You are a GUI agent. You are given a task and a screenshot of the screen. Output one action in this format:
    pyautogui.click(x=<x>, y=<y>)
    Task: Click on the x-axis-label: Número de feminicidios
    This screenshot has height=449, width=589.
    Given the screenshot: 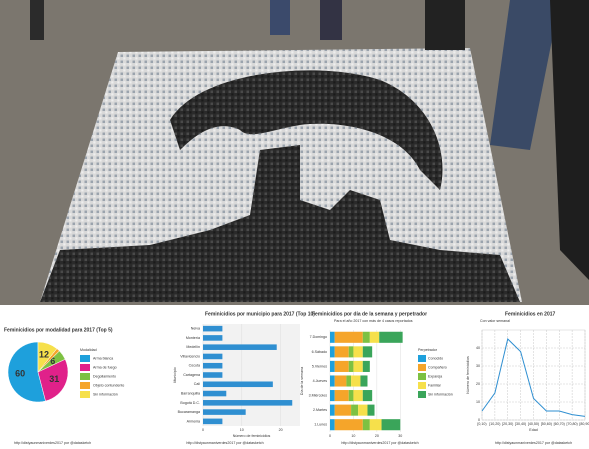 What is the action you would take?
    pyautogui.click(x=252, y=436)
    